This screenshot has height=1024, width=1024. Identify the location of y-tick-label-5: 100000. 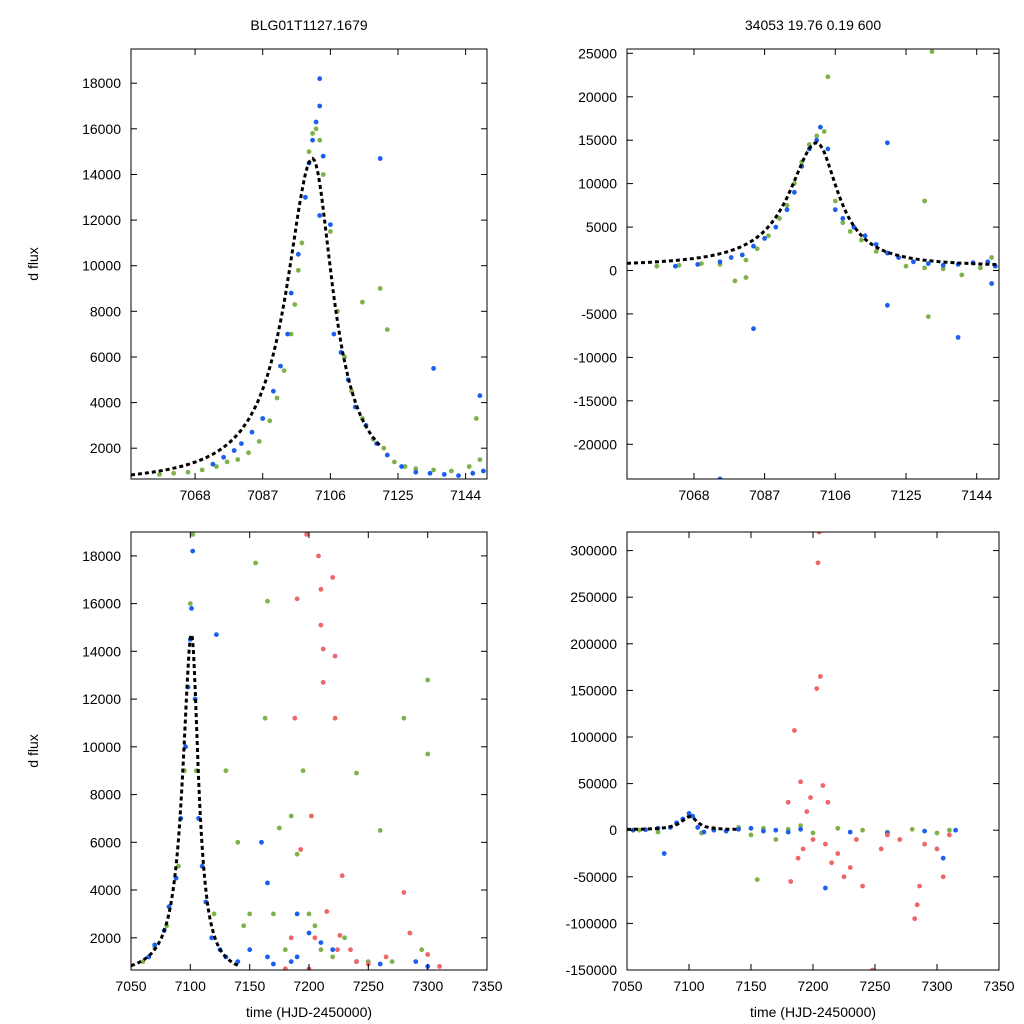
(593, 737).